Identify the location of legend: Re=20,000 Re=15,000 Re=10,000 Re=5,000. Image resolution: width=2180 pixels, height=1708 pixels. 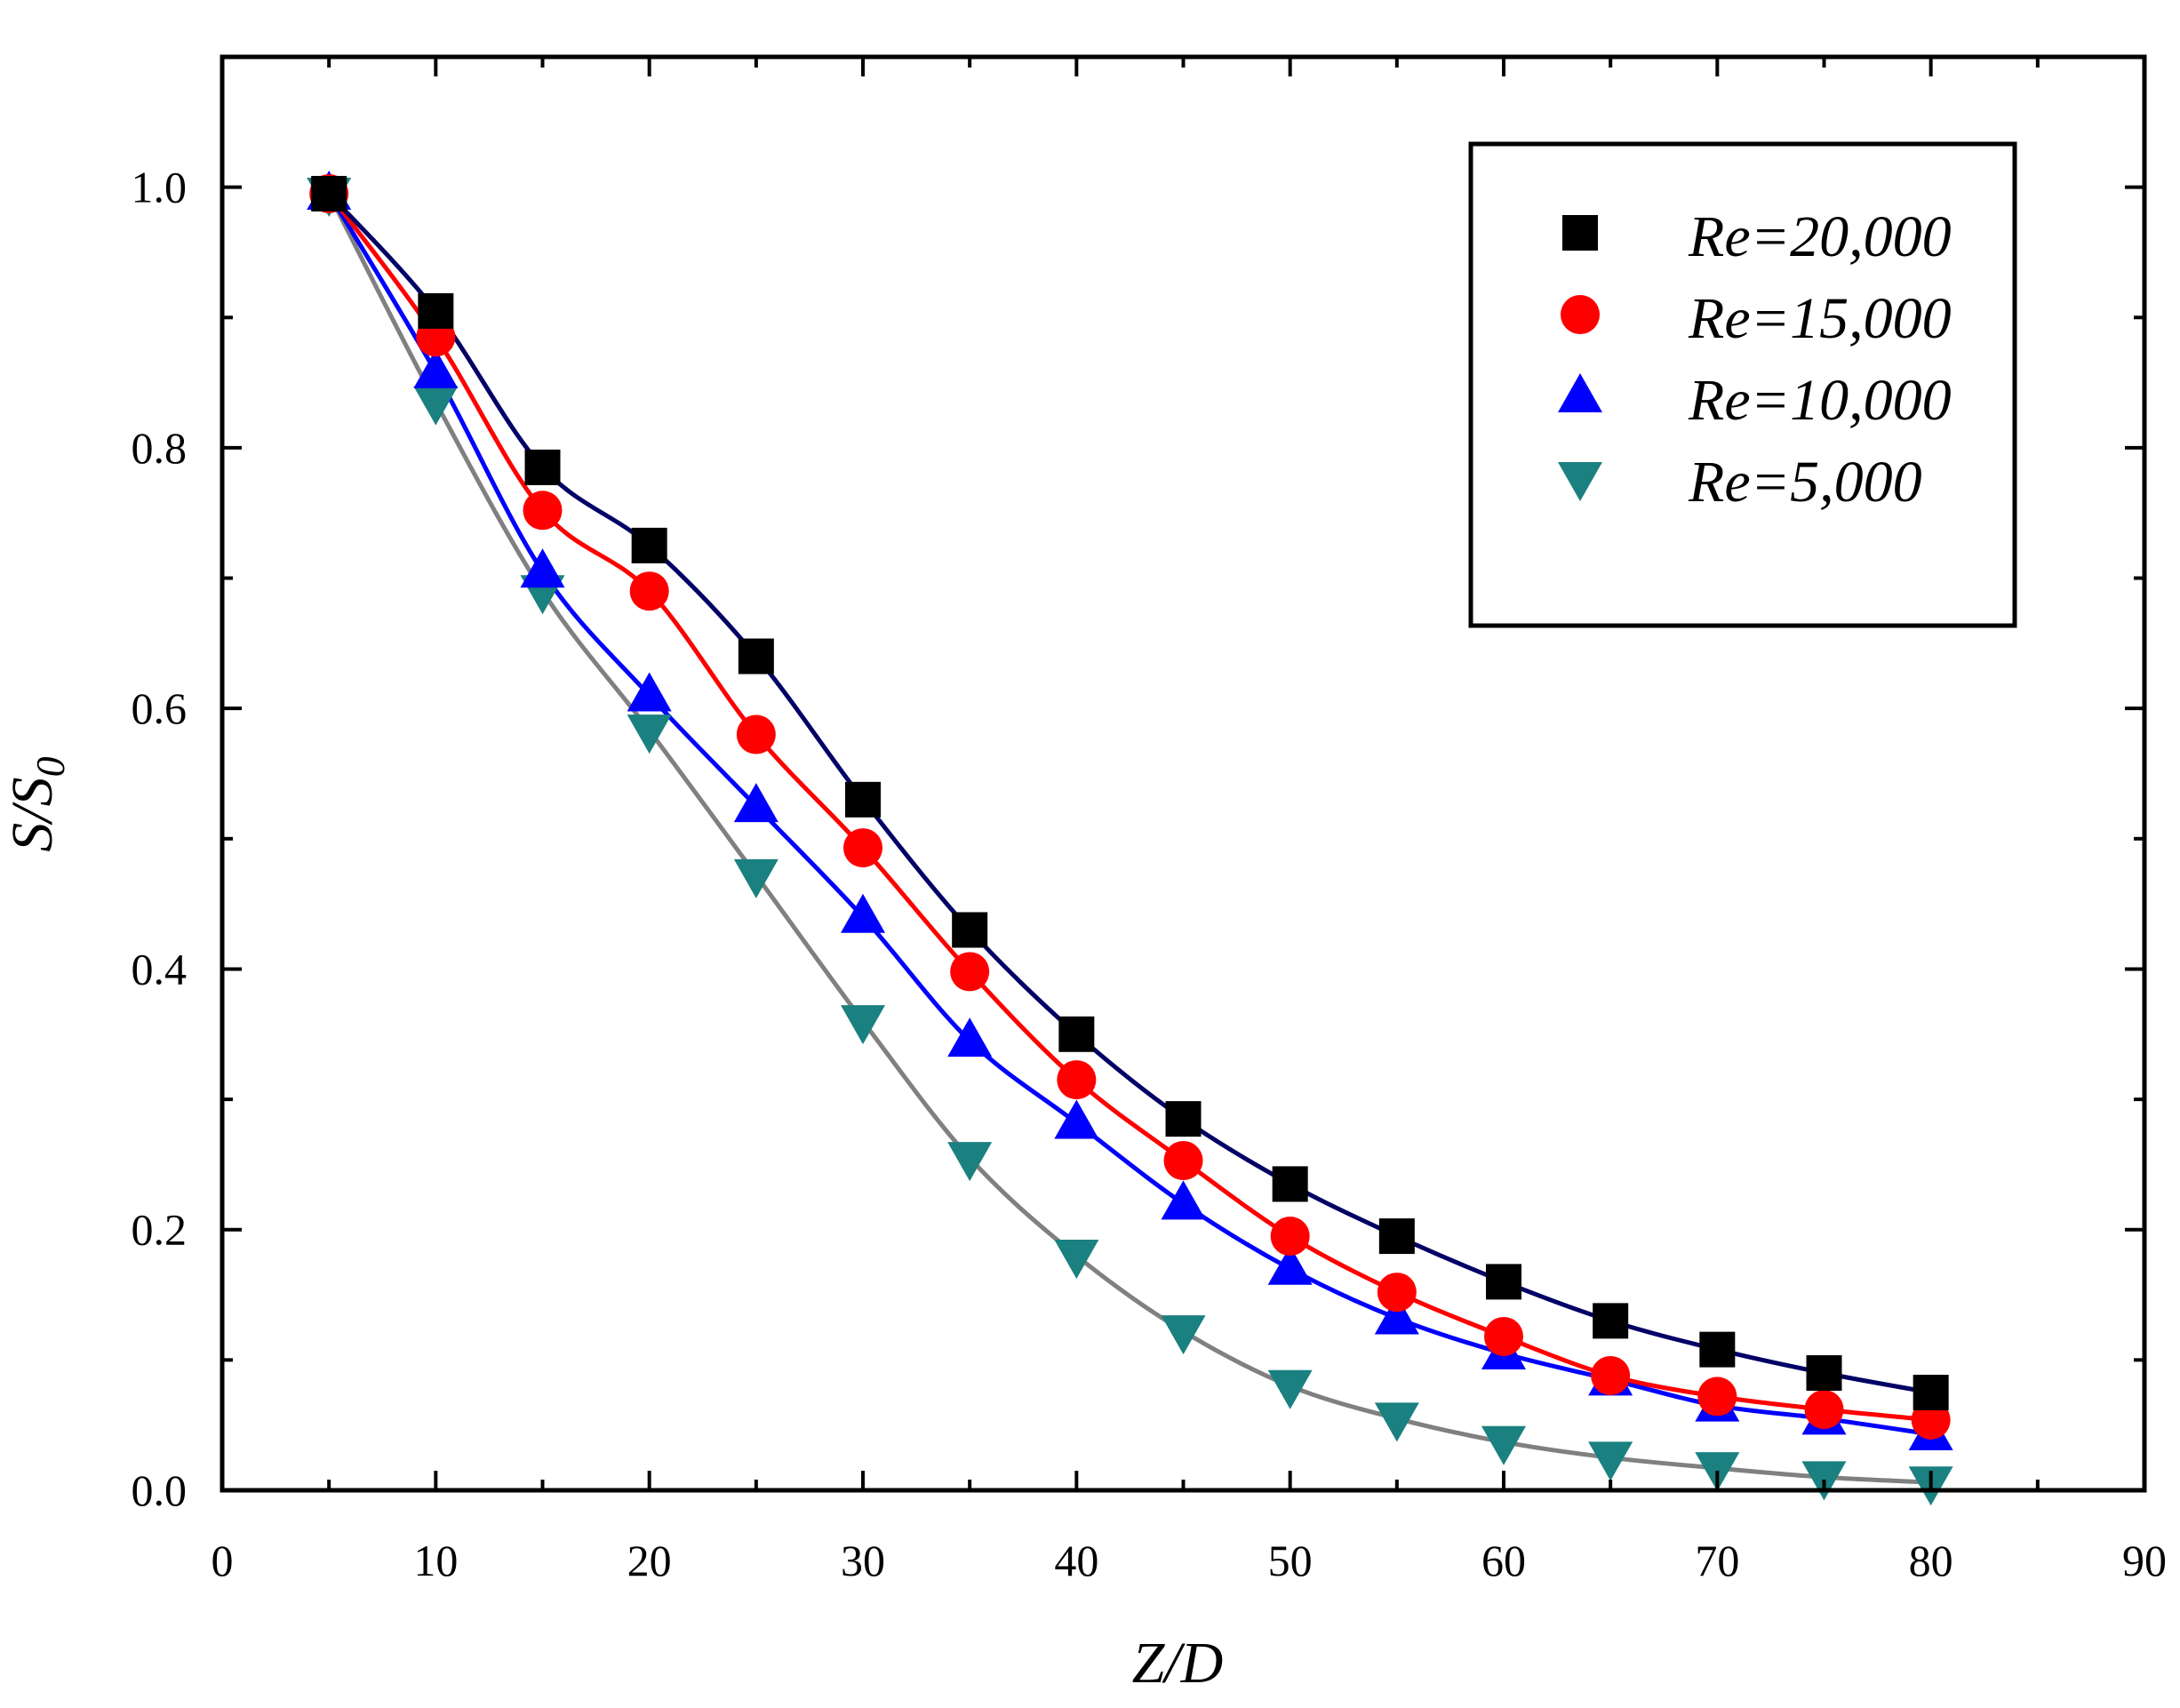
(1743, 384).